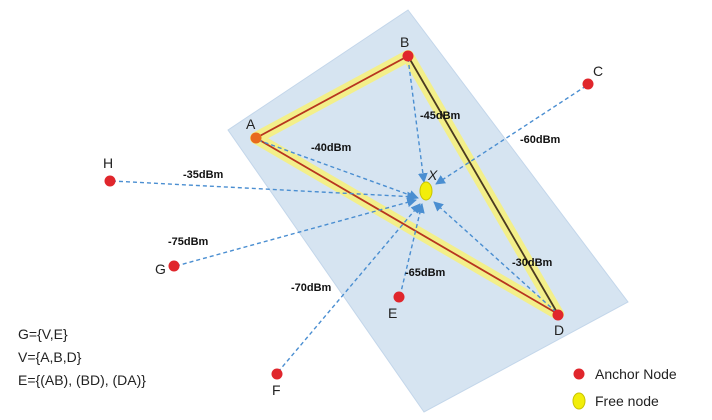 The height and width of the screenshot is (420, 712). What do you see at coordinates (440, 116) in the screenshot?
I see `label-b: -45dBm` at bounding box center [440, 116].